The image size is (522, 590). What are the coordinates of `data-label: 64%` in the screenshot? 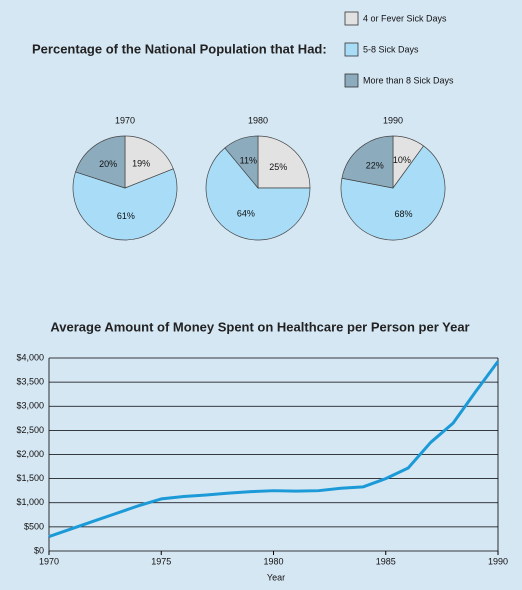 It's located at (246, 213).